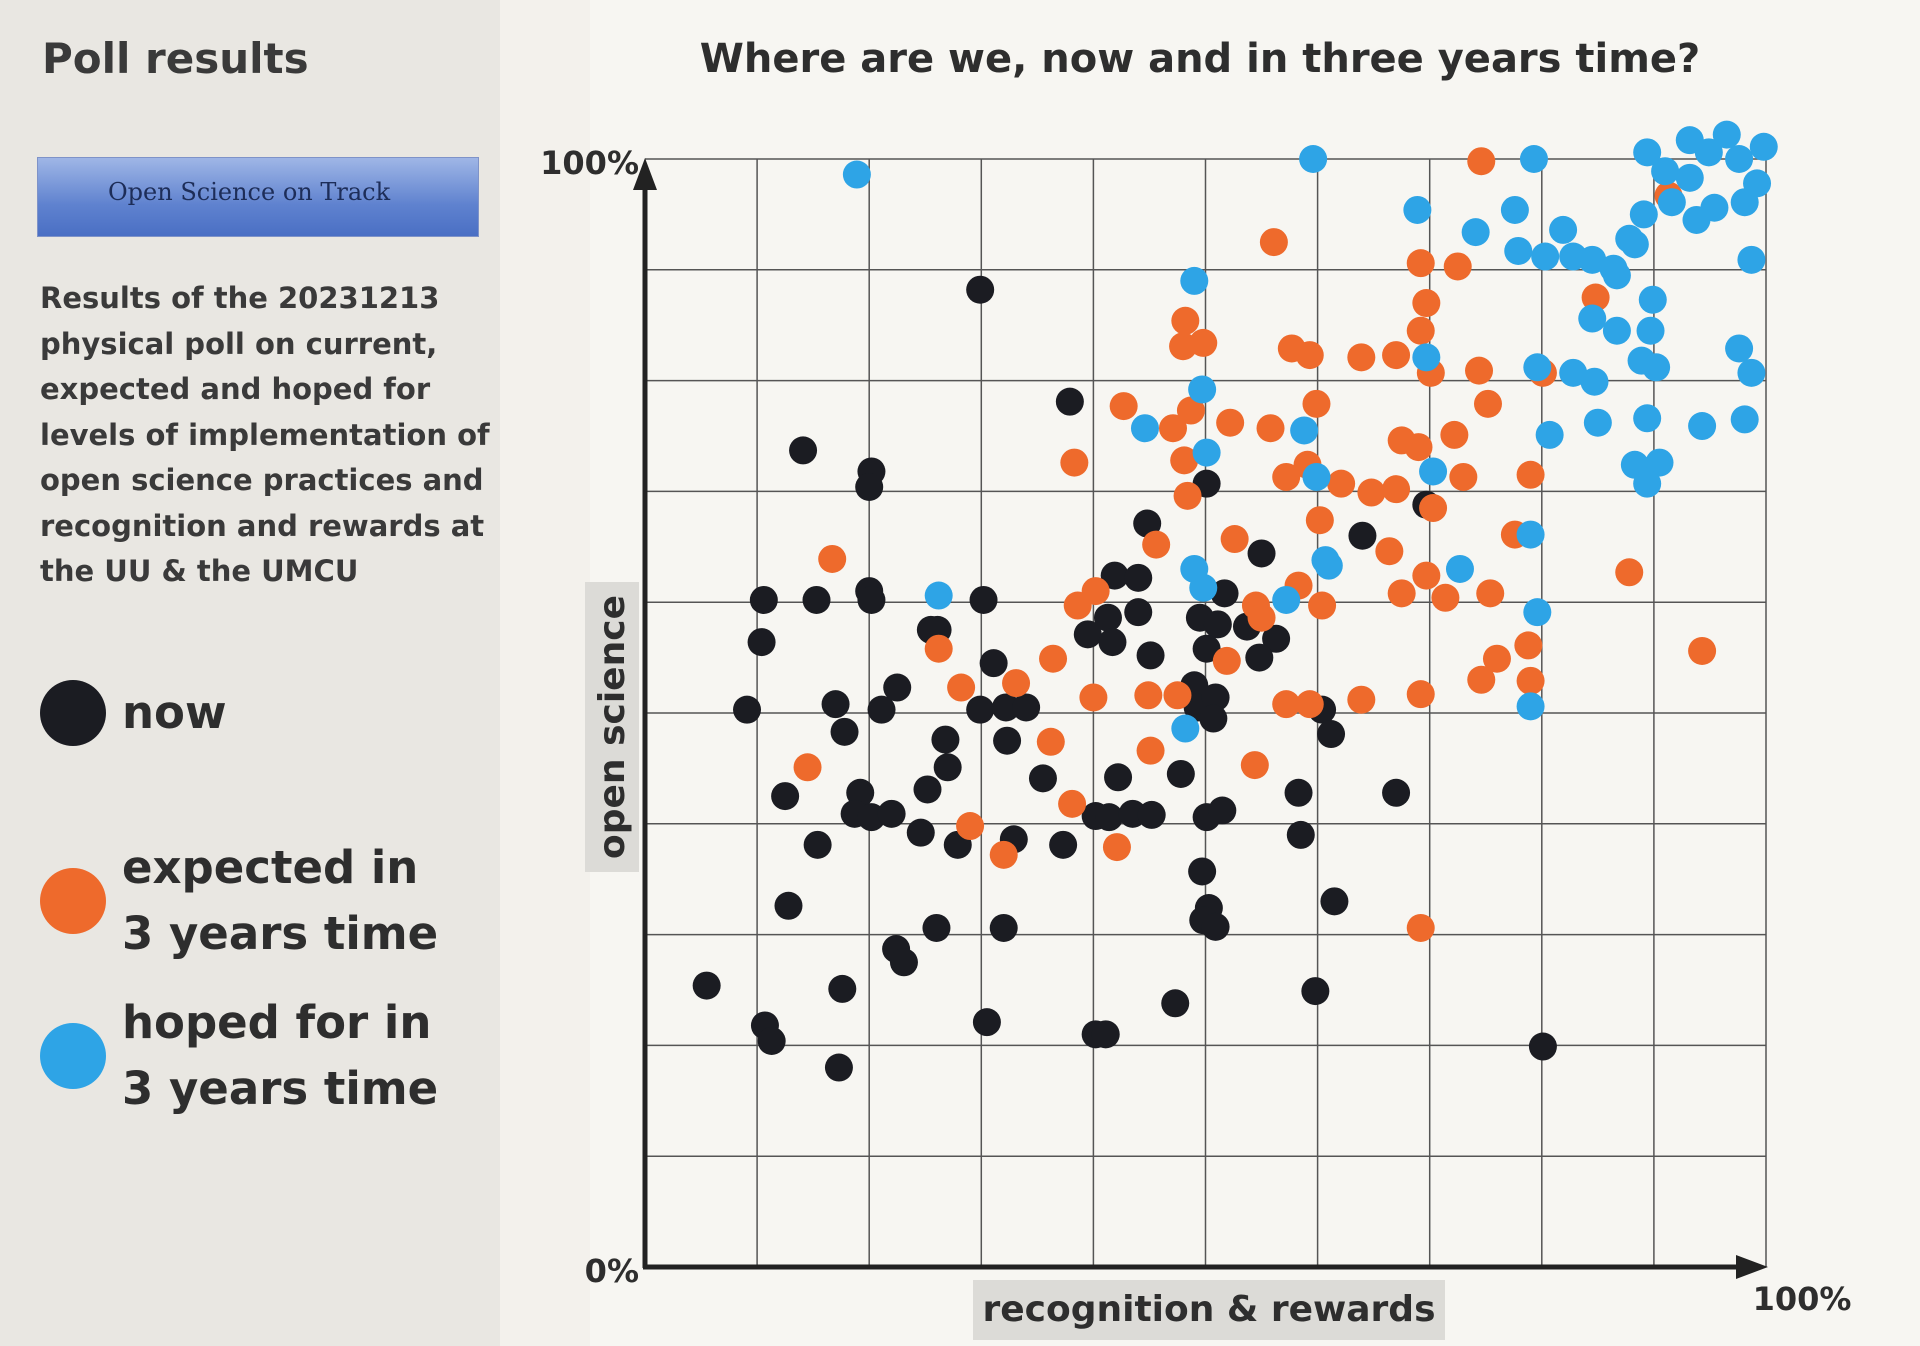  What do you see at coordinates (175, 58) in the screenshot?
I see `panel-title: Poll results` at bounding box center [175, 58].